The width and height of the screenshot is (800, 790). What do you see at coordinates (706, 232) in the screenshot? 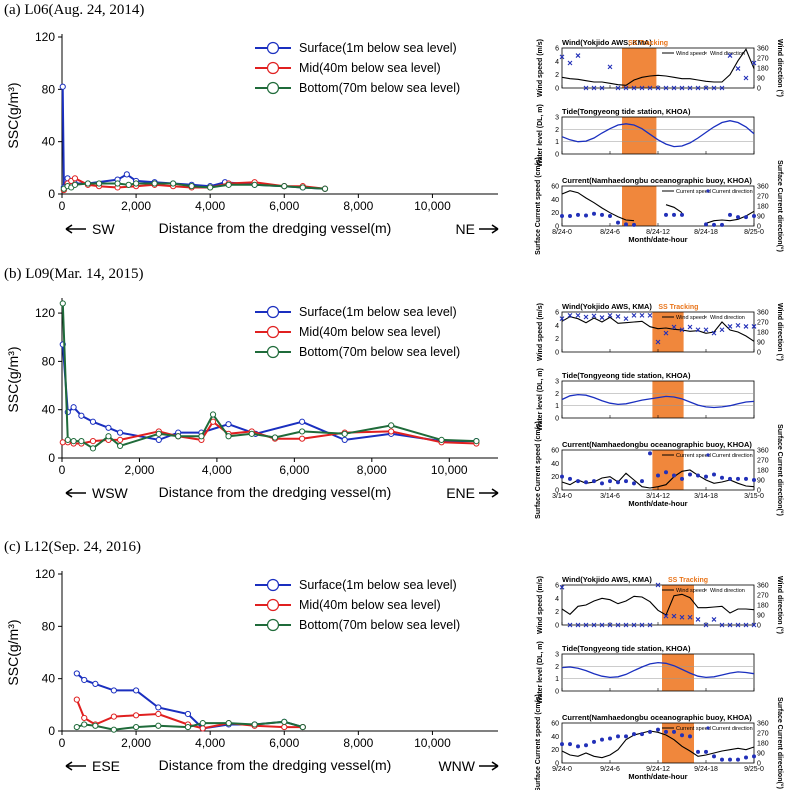
I see `time-tick-label: 8/24-18` at bounding box center [706, 232].